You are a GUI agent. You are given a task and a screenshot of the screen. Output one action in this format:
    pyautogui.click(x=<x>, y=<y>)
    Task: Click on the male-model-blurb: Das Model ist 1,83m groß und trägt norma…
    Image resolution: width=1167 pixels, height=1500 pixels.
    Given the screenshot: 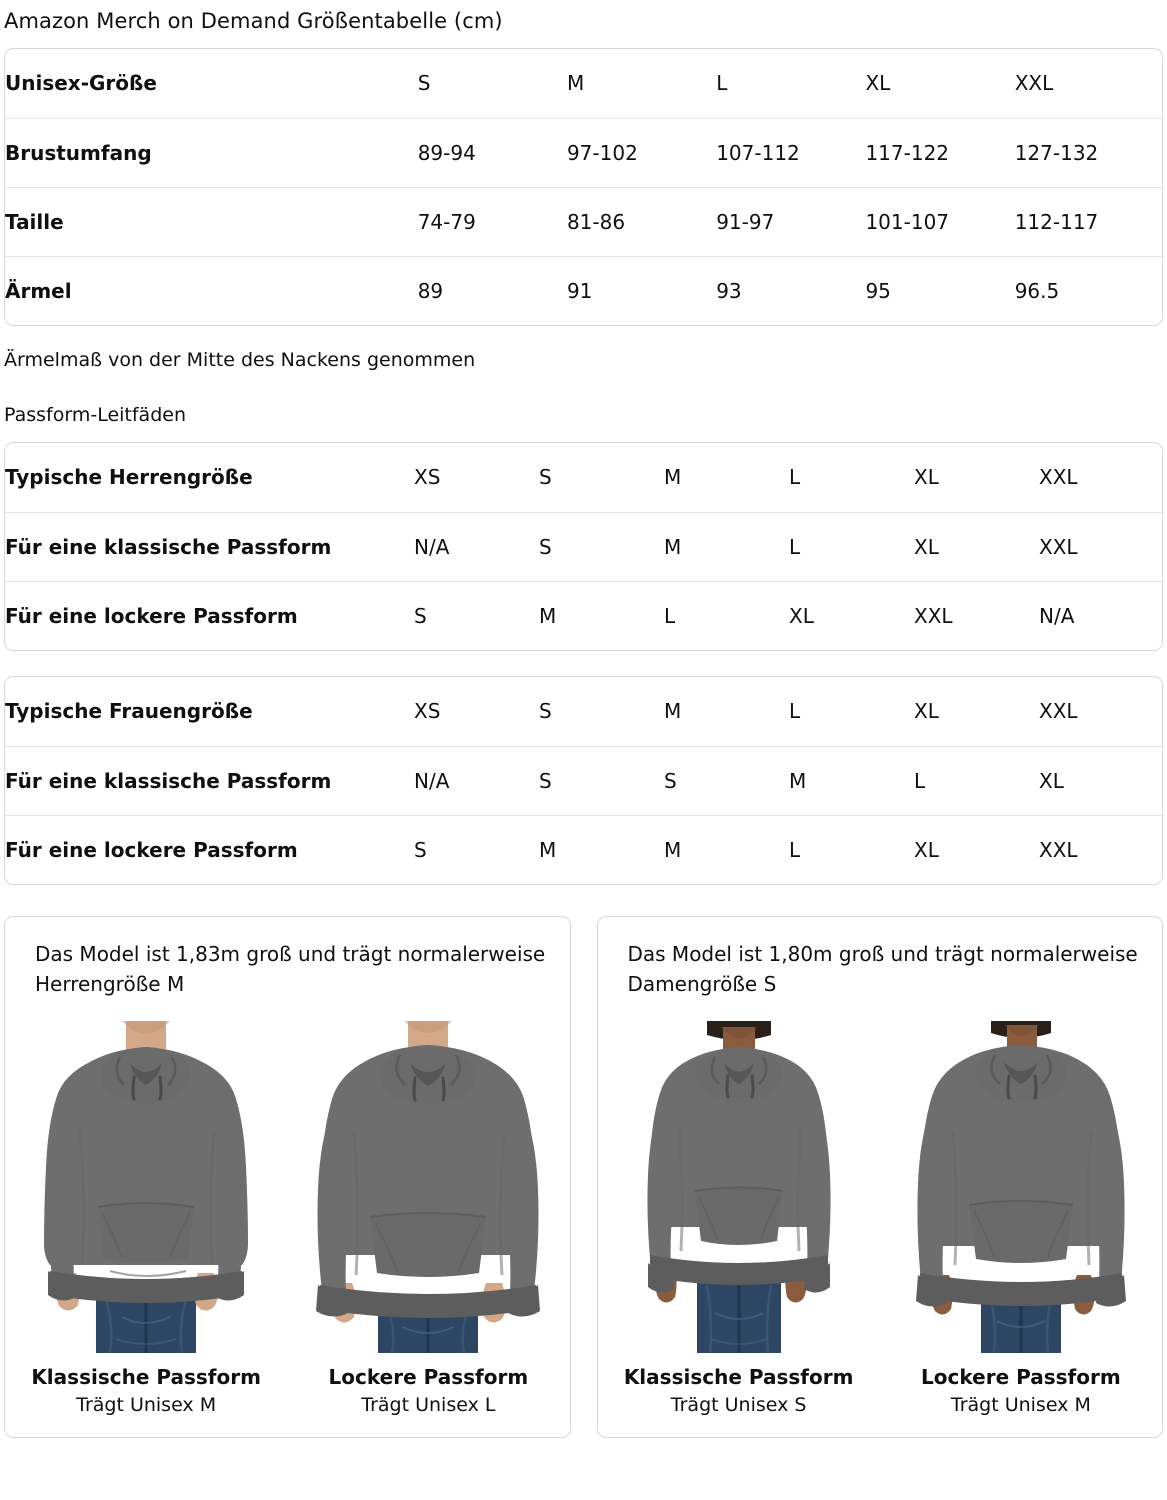 What is the action you would take?
    pyautogui.click(x=290, y=969)
    